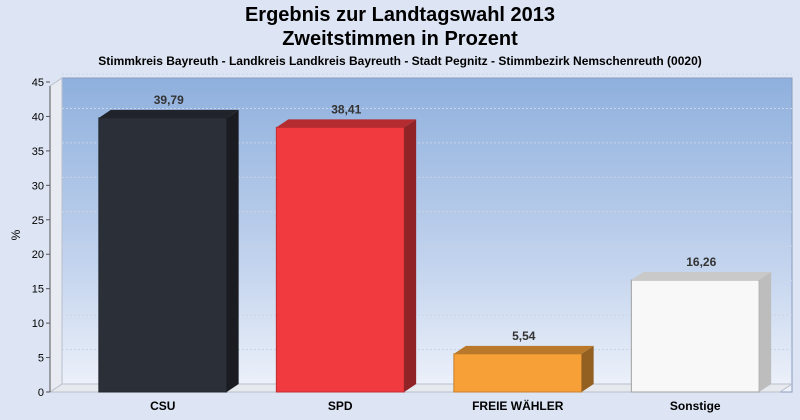 Image resolution: width=800 pixels, height=420 pixels. Describe the element at coordinates (695, 406) in the screenshot. I see `x-tick-label: Sonstige` at that location.